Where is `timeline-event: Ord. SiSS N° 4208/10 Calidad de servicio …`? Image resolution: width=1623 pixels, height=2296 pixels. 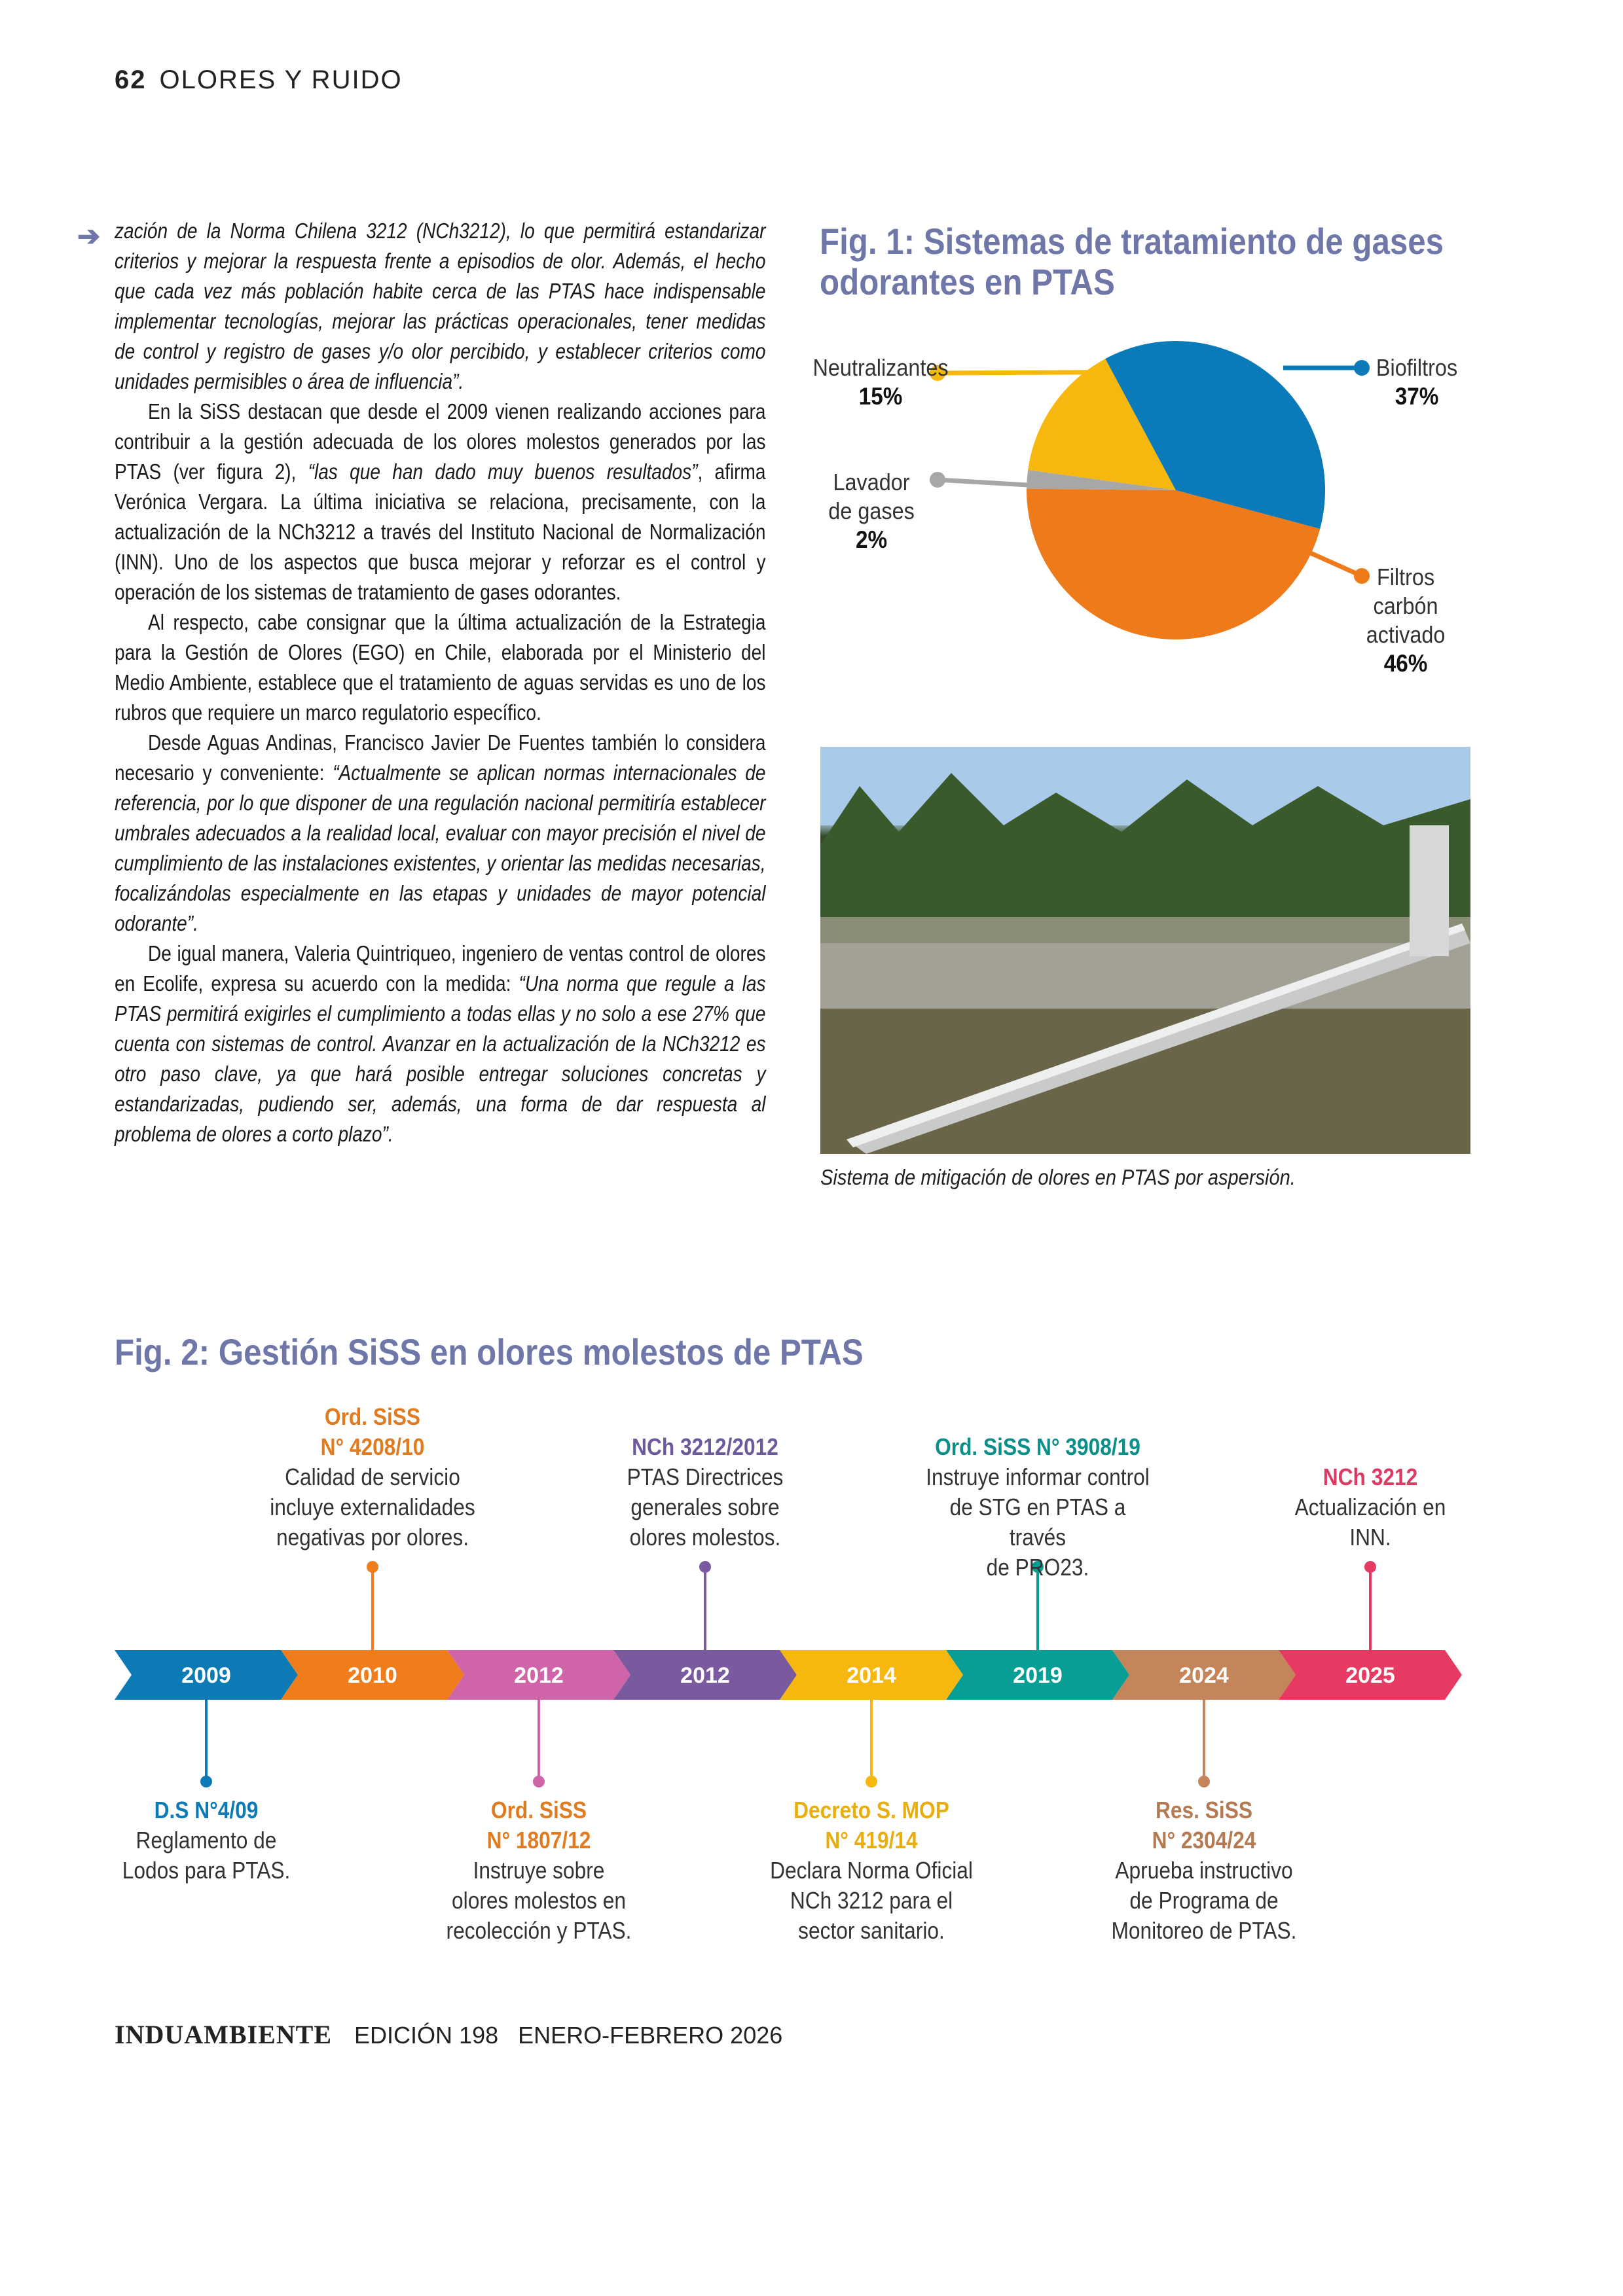 timeline-event: Ord. SiSS N° 4208/10 Calidad de servicio … is located at coordinates (372, 1477).